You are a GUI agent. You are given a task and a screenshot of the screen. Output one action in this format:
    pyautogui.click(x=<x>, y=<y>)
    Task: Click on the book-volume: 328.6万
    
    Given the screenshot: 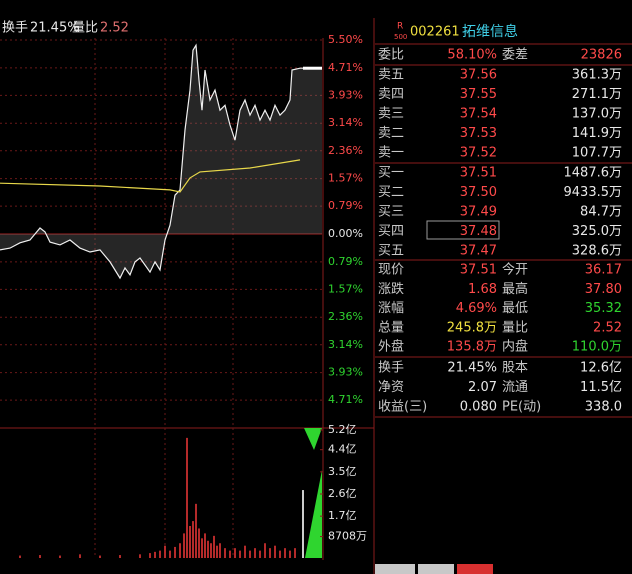 What is the action you would take?
    pyautogui.click(x=597, y=251)
    